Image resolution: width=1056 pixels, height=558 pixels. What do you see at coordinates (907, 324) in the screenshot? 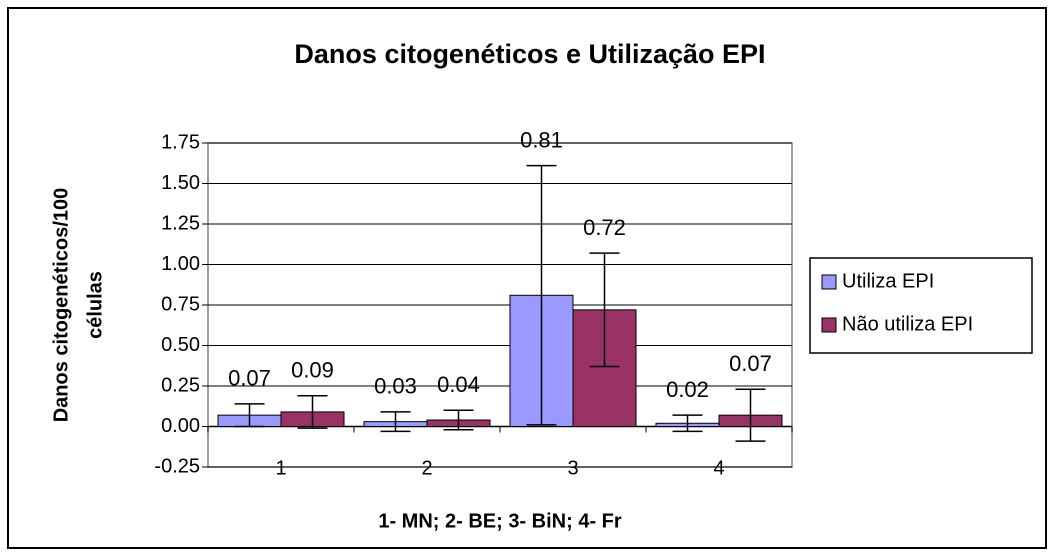
I see `legend-label: Não utiliza EPI` at bounding box center [907, 324].